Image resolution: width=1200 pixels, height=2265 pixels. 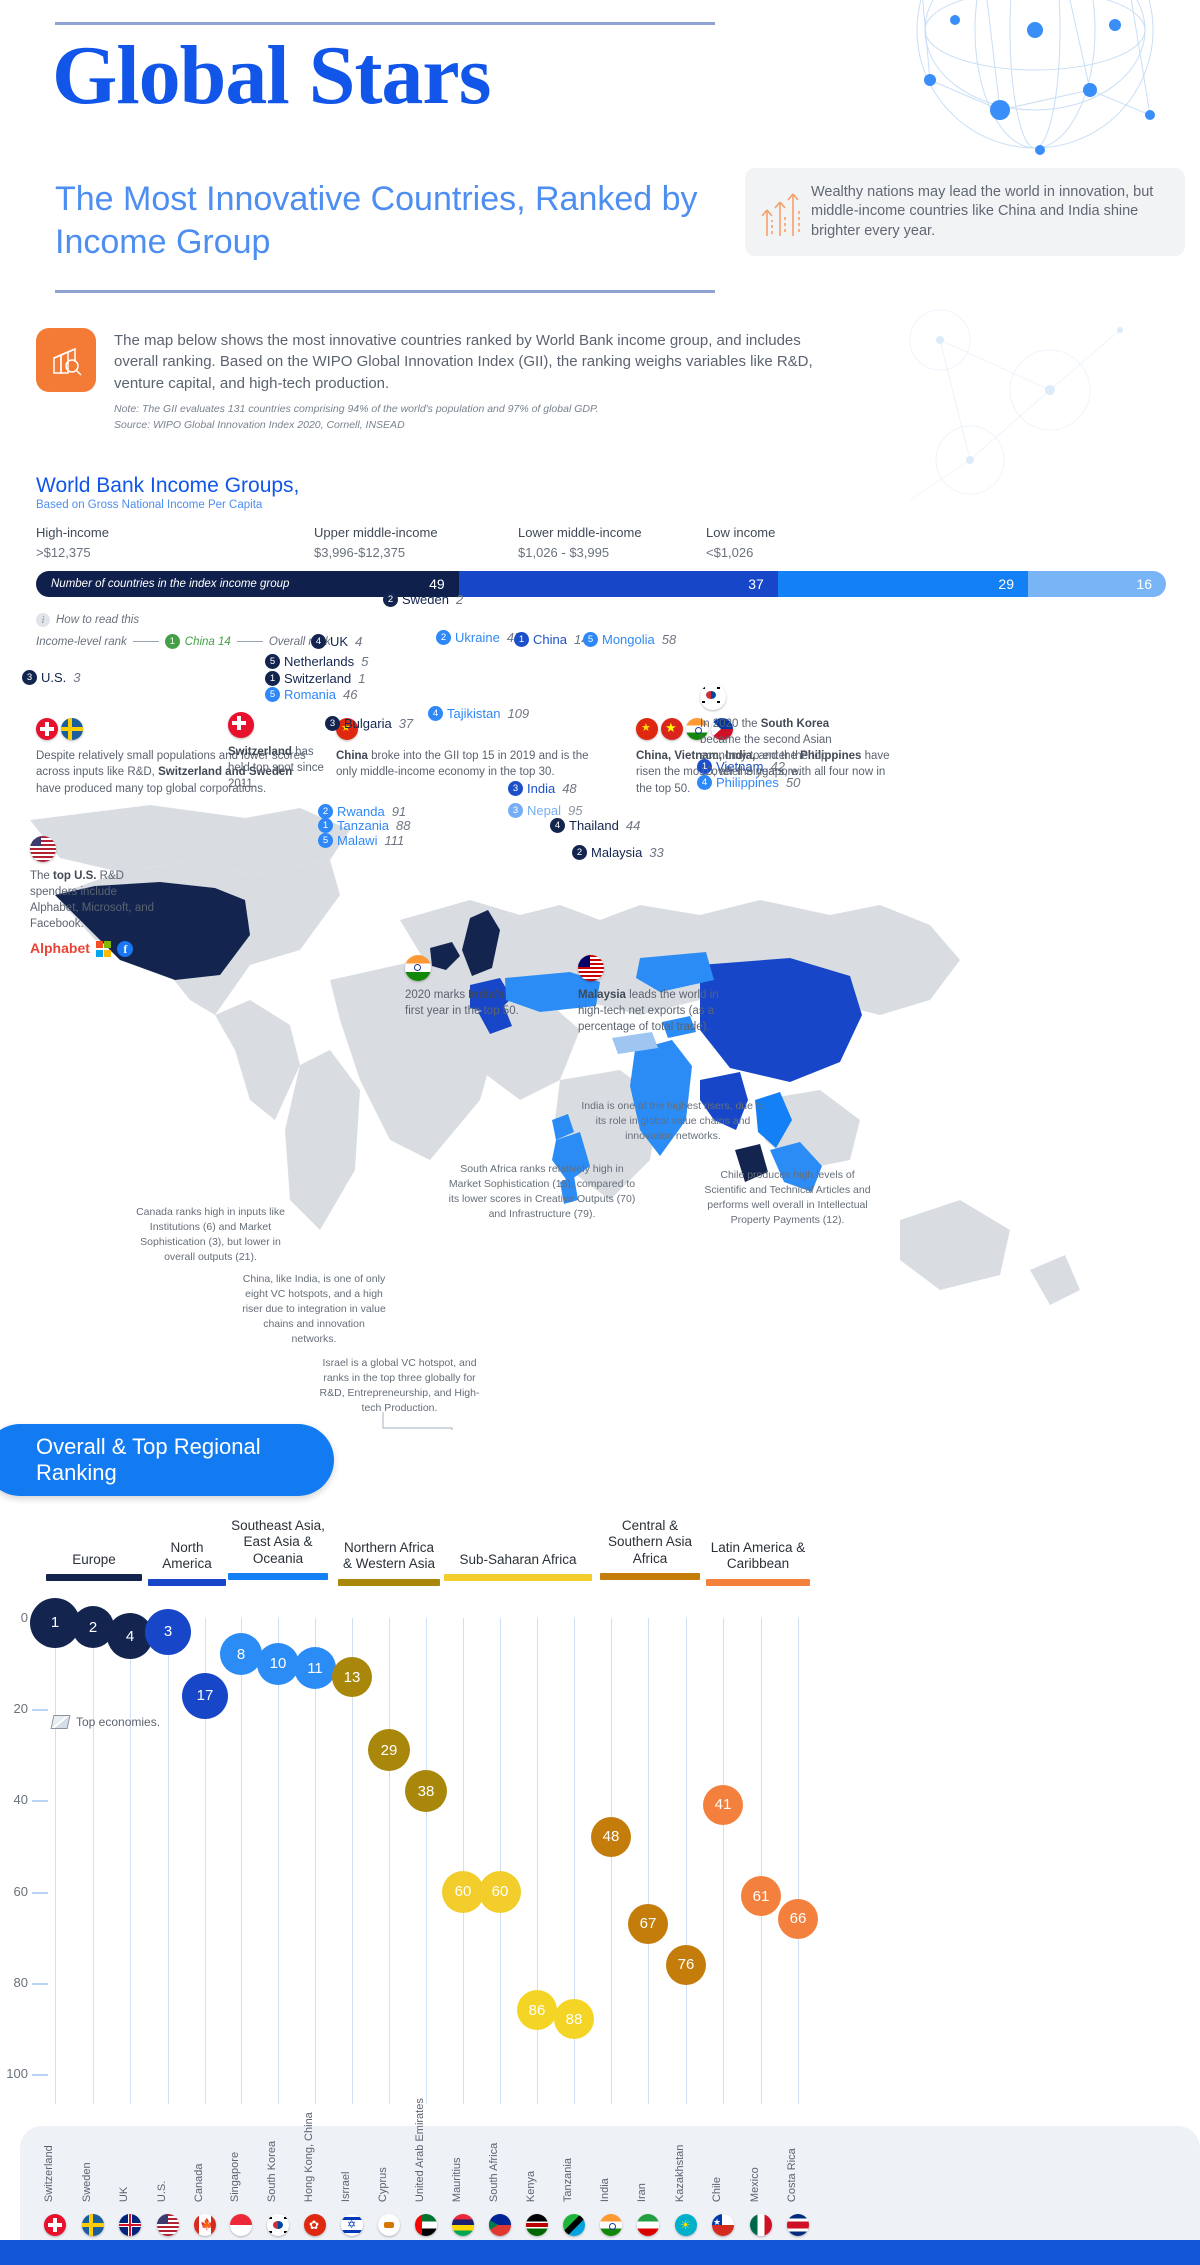 What do you see at coordinates (777, 766) in the screenshot?
I see `overall-rank: 42` at bounding box center [777, 766].